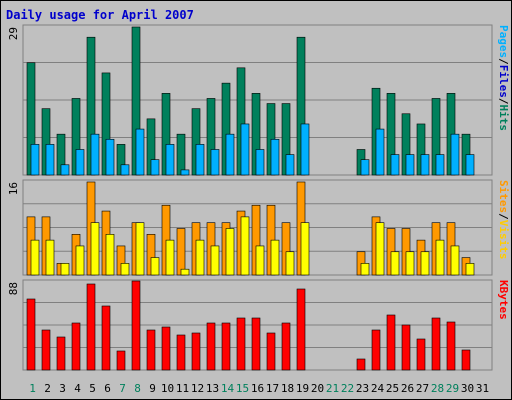  I want to click on day-label-3: 3, so click(62, 388).